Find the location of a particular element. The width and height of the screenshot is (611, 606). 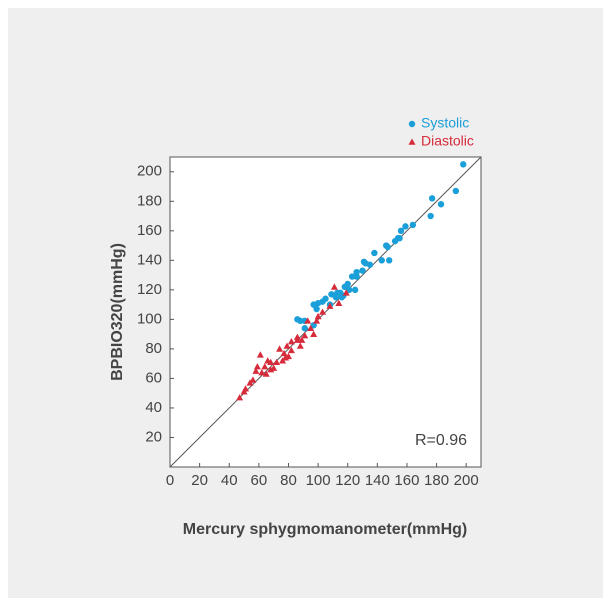

legend-label: Diastolic is located at coordinates (447, 141).